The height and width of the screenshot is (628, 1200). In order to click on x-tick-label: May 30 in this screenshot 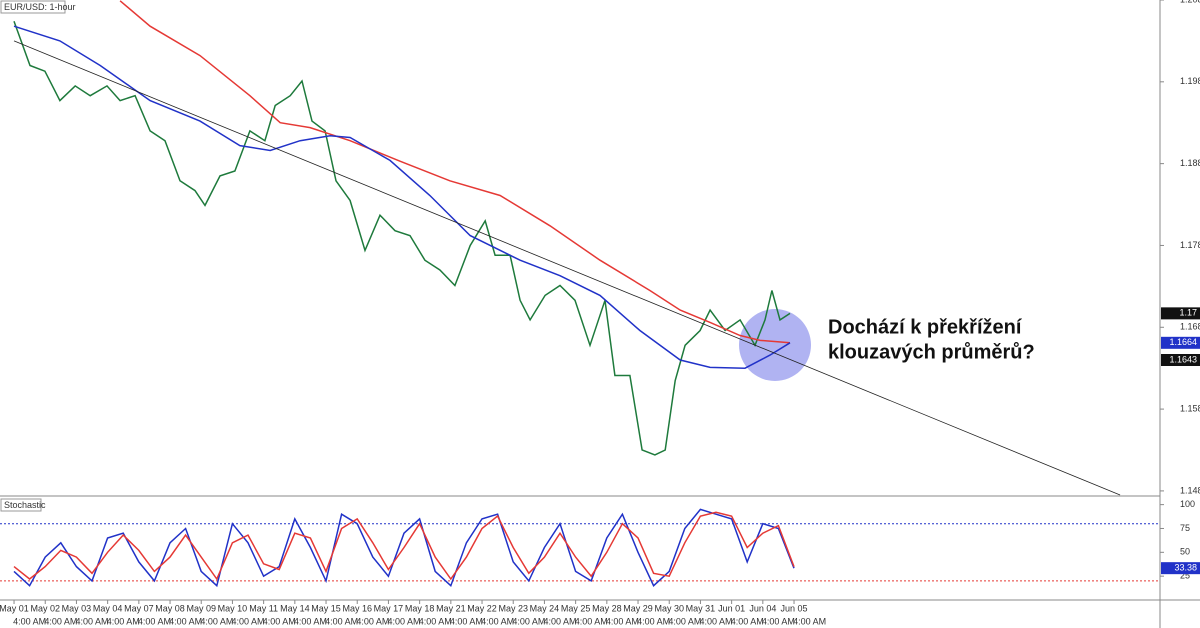, I will do `click(669, 608)`.